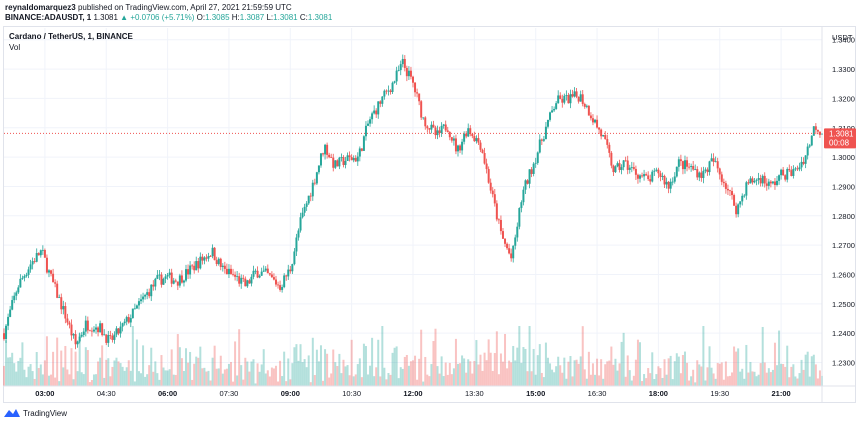  What do you see at coordinates (40, 7) in the screenshot?
I see `author-name: reynaldomarquez3` at bounding box center [40, 7].